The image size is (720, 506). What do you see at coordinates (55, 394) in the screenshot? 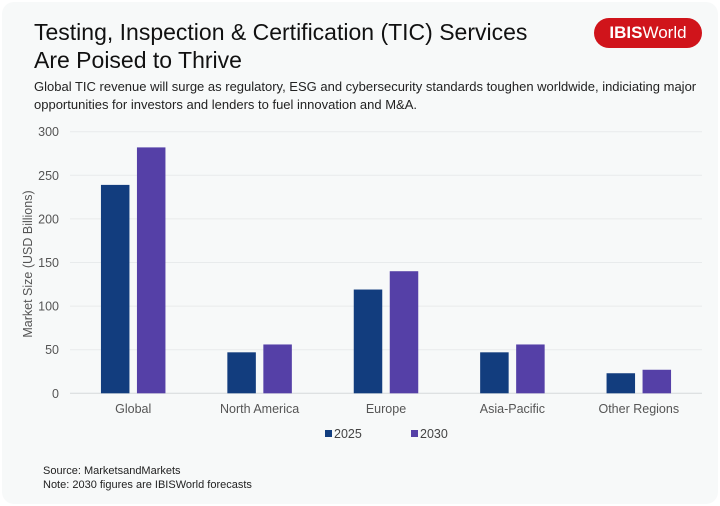
I see `y-tick-label: 0` at bounding box center [55, 394].